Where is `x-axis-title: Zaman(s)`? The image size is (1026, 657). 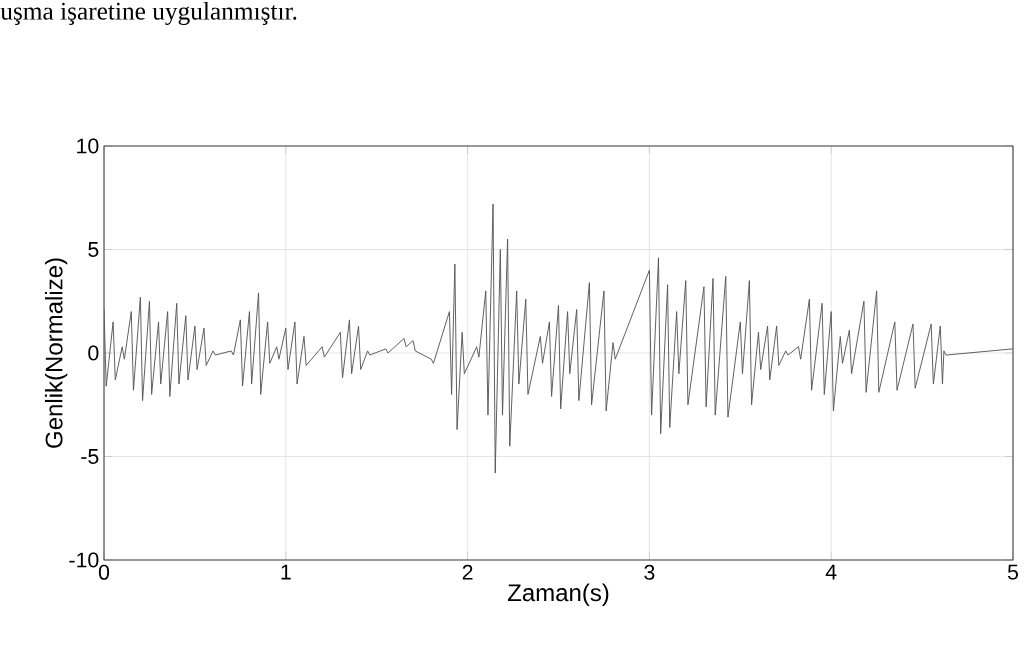 x-axis-title: Zaman(s) is located at coordinates (558, 594).